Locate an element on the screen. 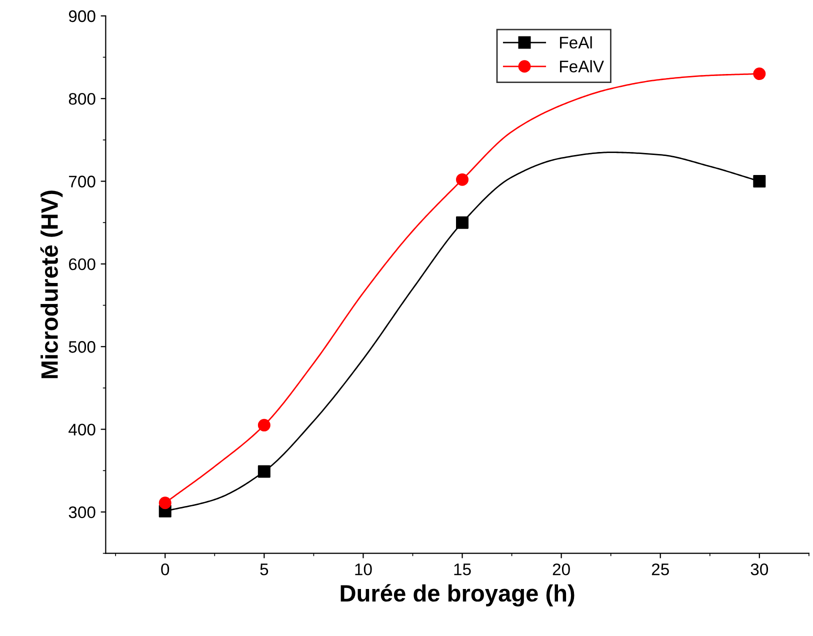  x-tick-label: 0 is located at coordinates (165, 569).